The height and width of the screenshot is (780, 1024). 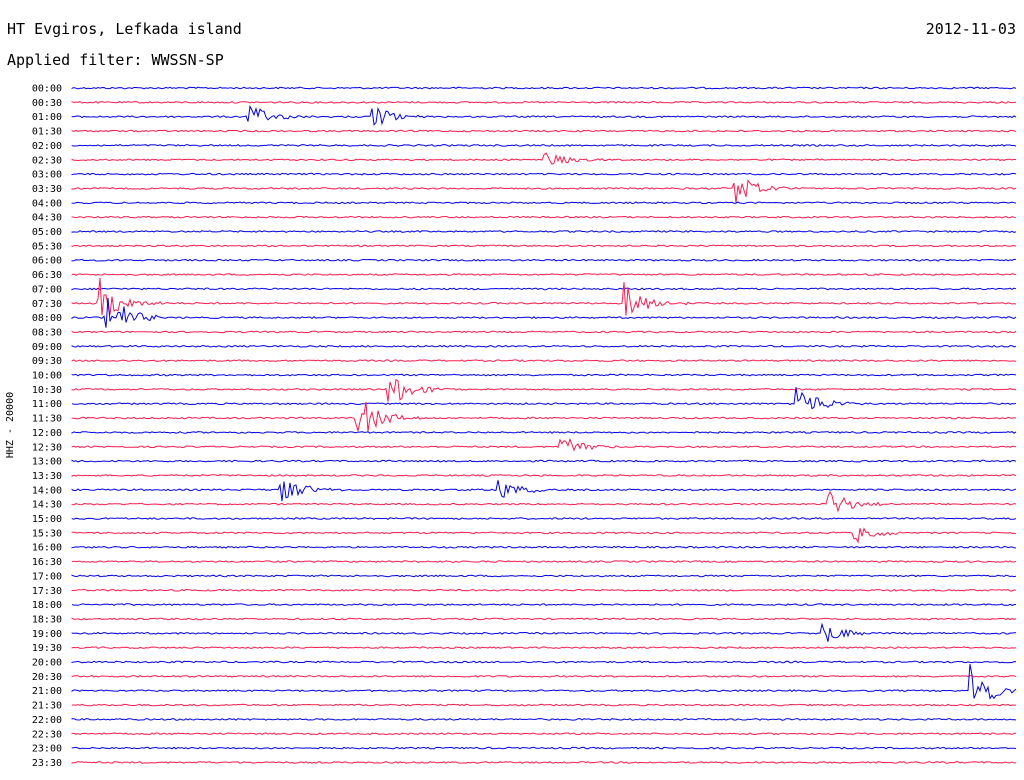 What do you see at coordinates (47, 663) in the screenshot?
I see `tick-label: 20:00` at bounding box center [47, 663].